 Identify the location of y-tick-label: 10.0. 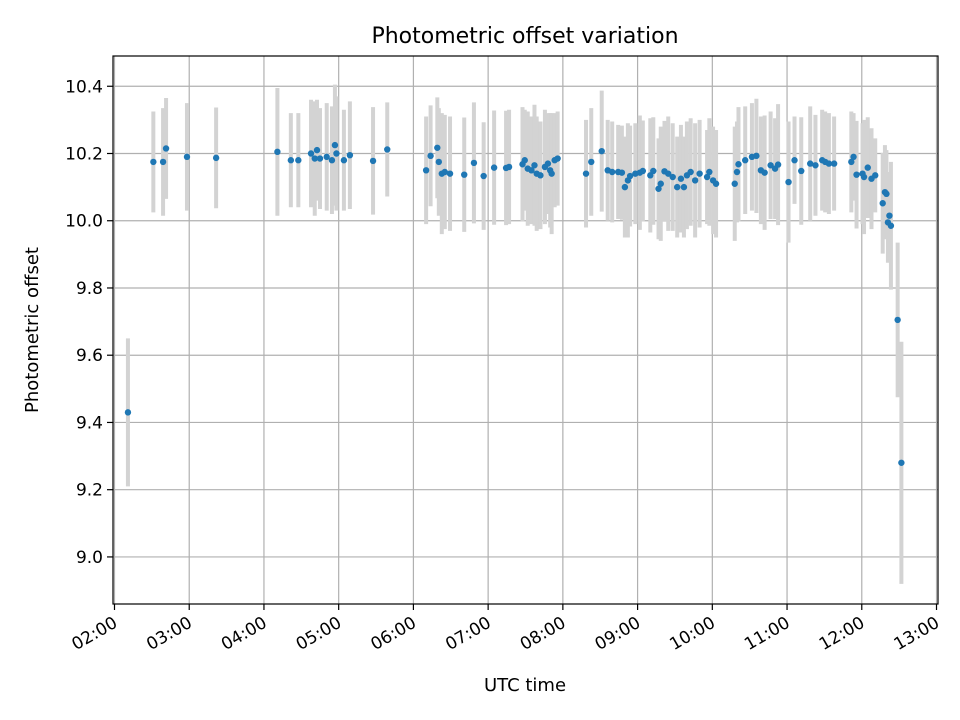
(84, 222).